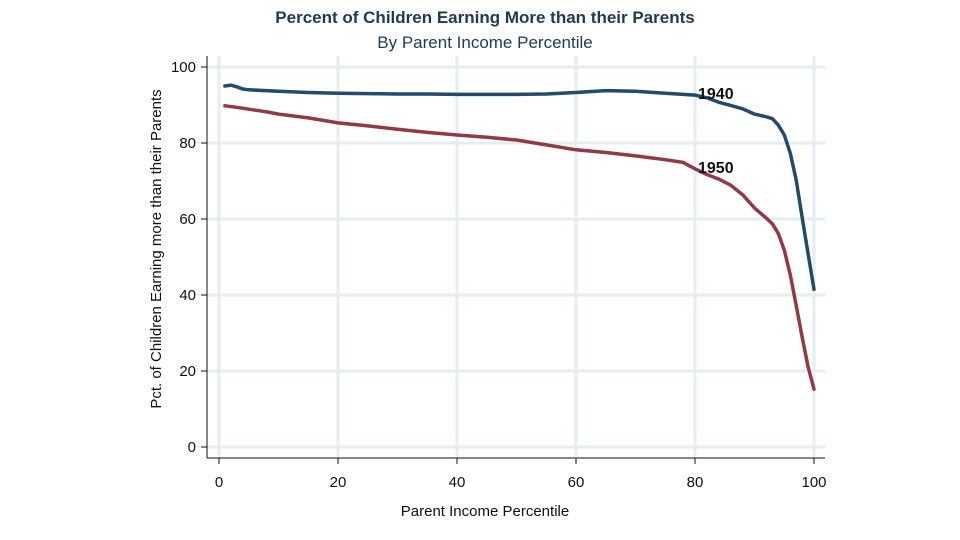 The height and width of the screenshot is (540, 960). Describe the element at coordinates (192, 447) in the screenshot. I see `y-tick-label: 0` at that location.